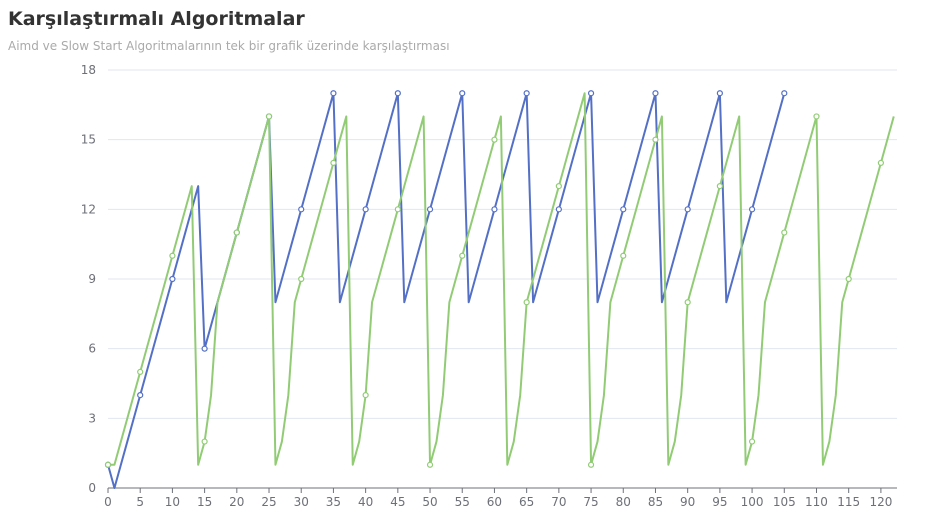 Image resolution: width=936 pixels, height=532 pixels. I want to click on x-tick-label: 45, so click(397, 502).